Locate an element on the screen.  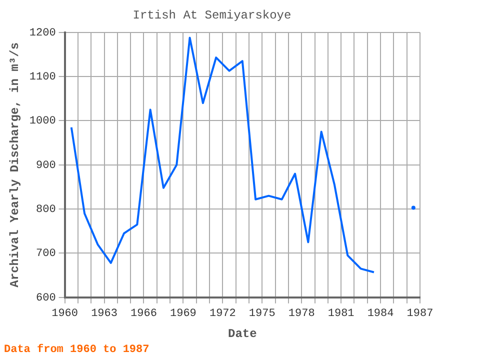
y-axis-title: Archival Yearly Discharge, in m³/s is located at coordinates (15, 165).